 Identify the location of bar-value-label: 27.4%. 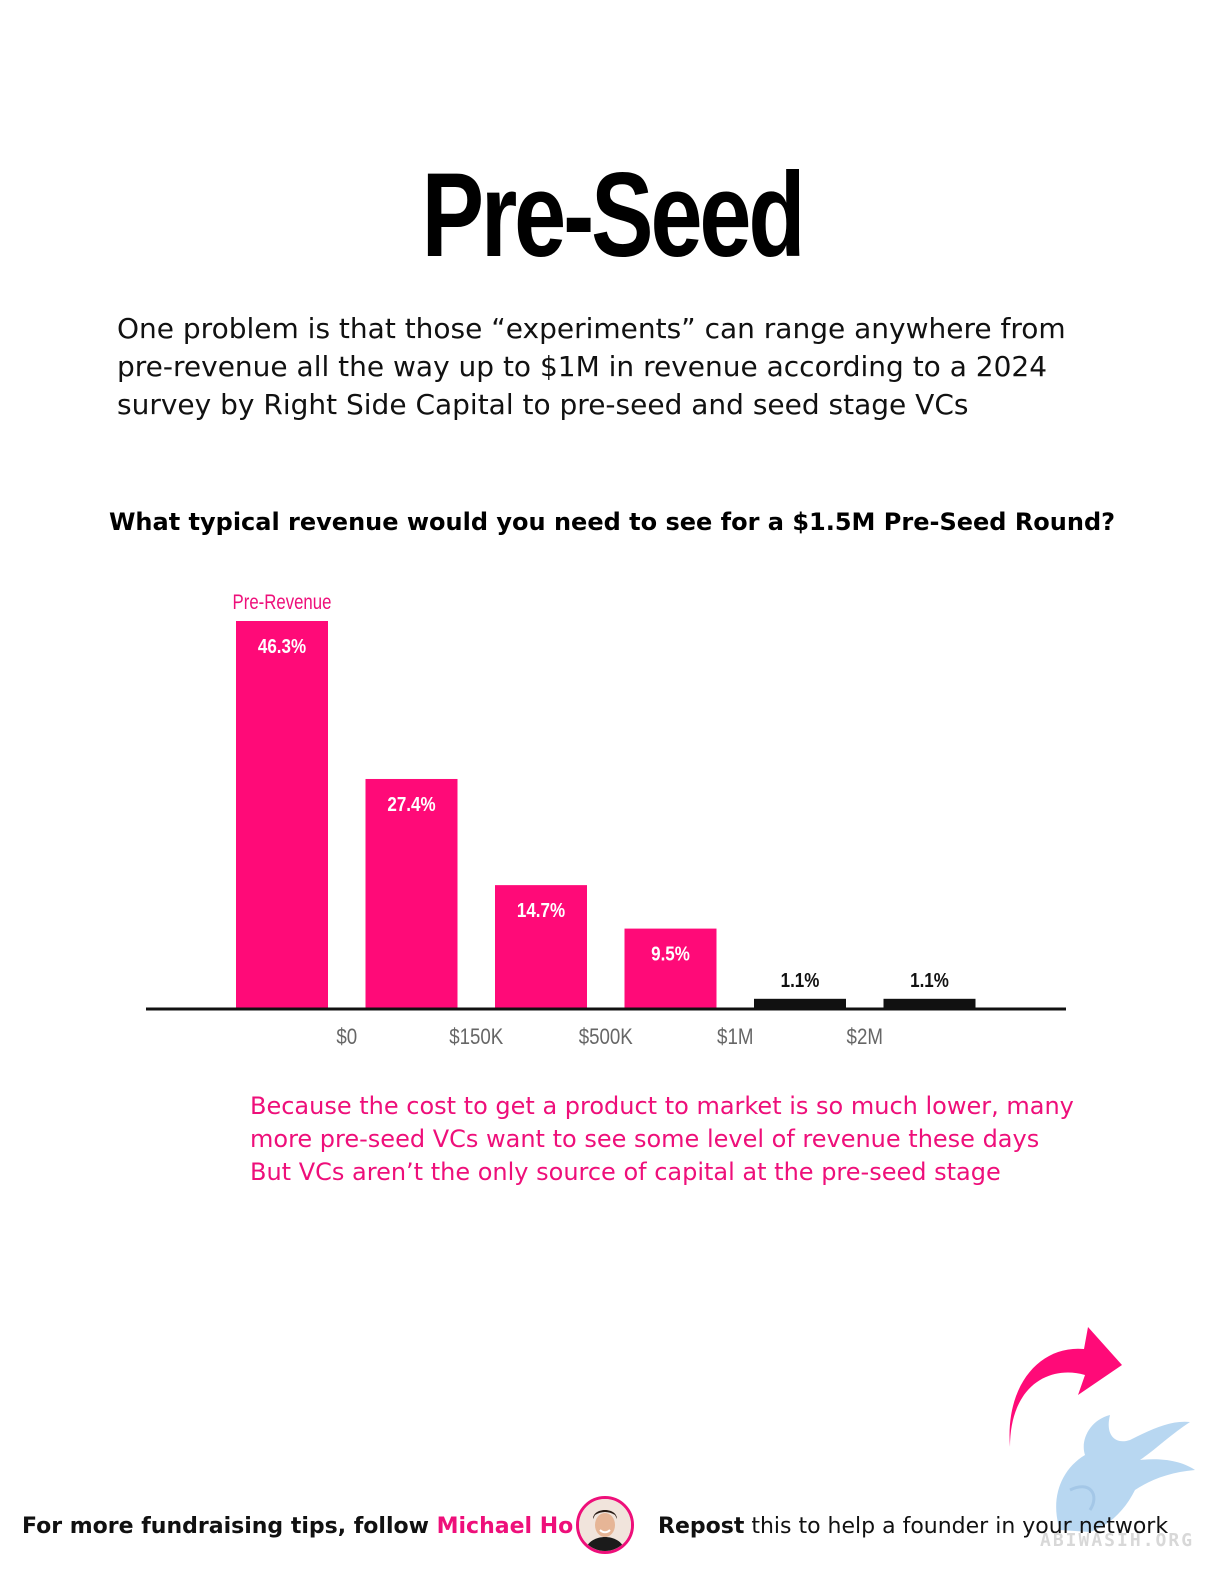
(411, 804).